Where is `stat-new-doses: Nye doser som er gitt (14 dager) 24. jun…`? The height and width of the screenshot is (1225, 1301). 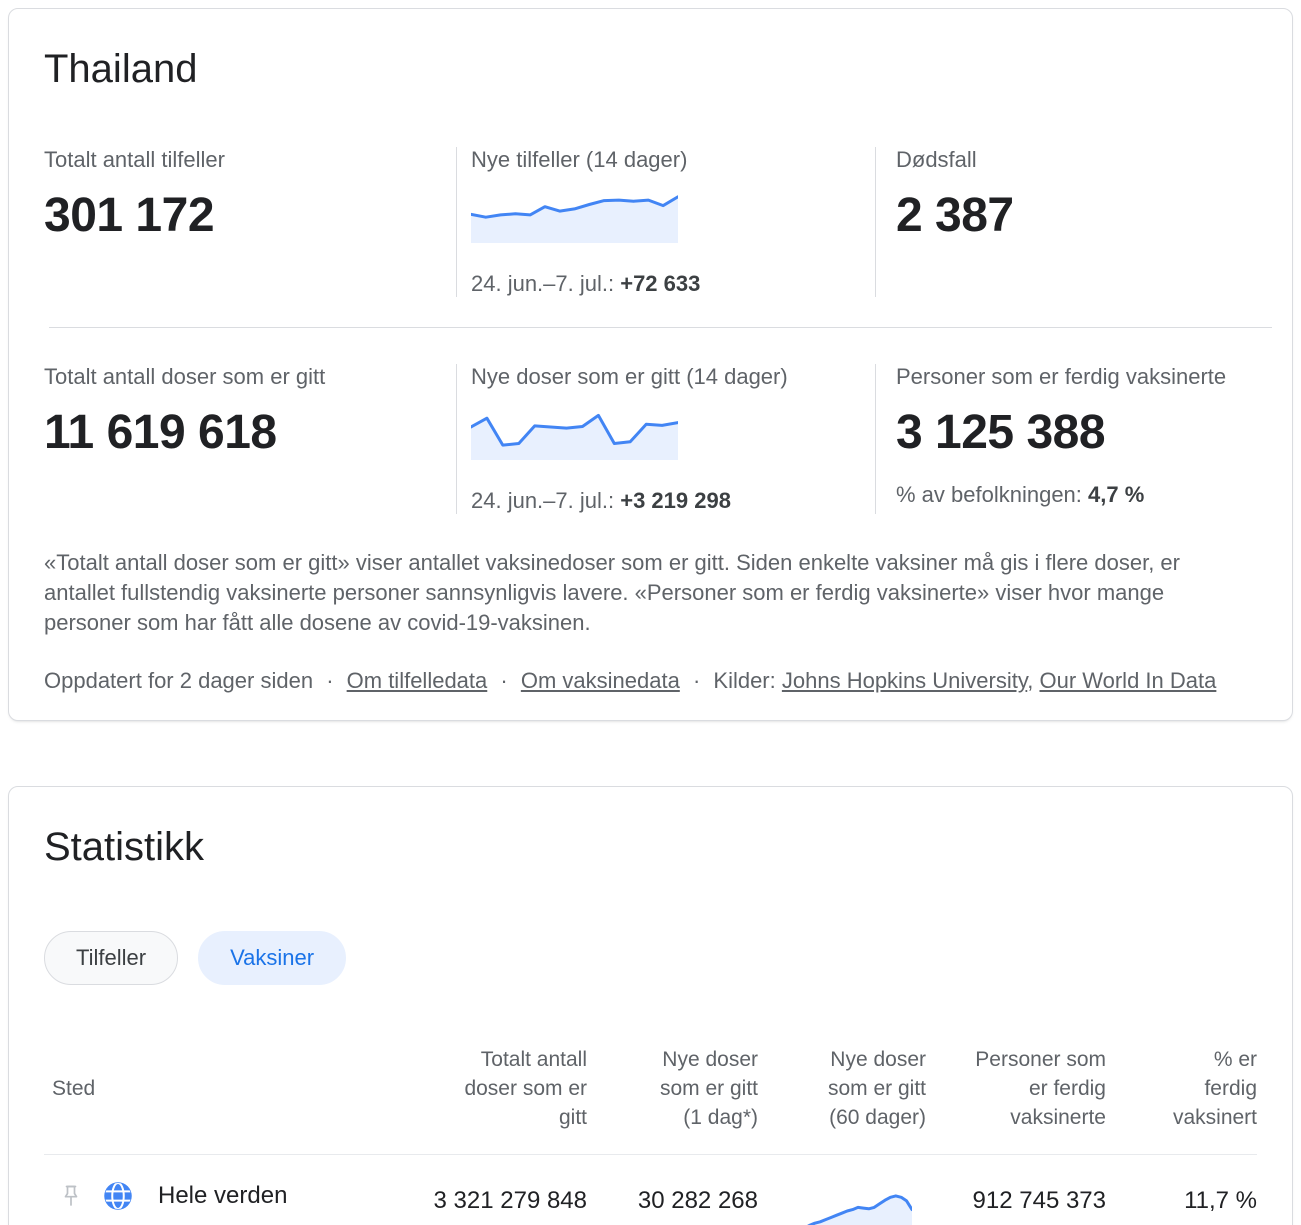 stat-new-doses: Nye doser som er gitt (14 dager) 24. jun… is located at coordinates (665, 439).